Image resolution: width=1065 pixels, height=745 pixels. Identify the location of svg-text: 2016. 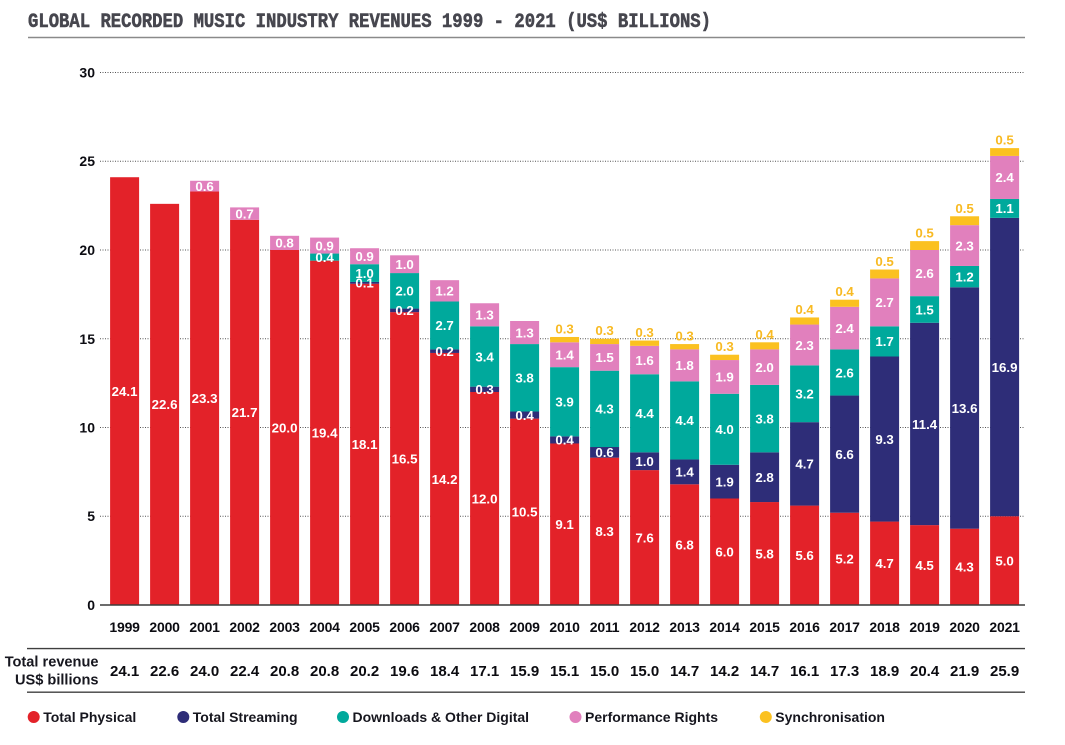
(804, 627).